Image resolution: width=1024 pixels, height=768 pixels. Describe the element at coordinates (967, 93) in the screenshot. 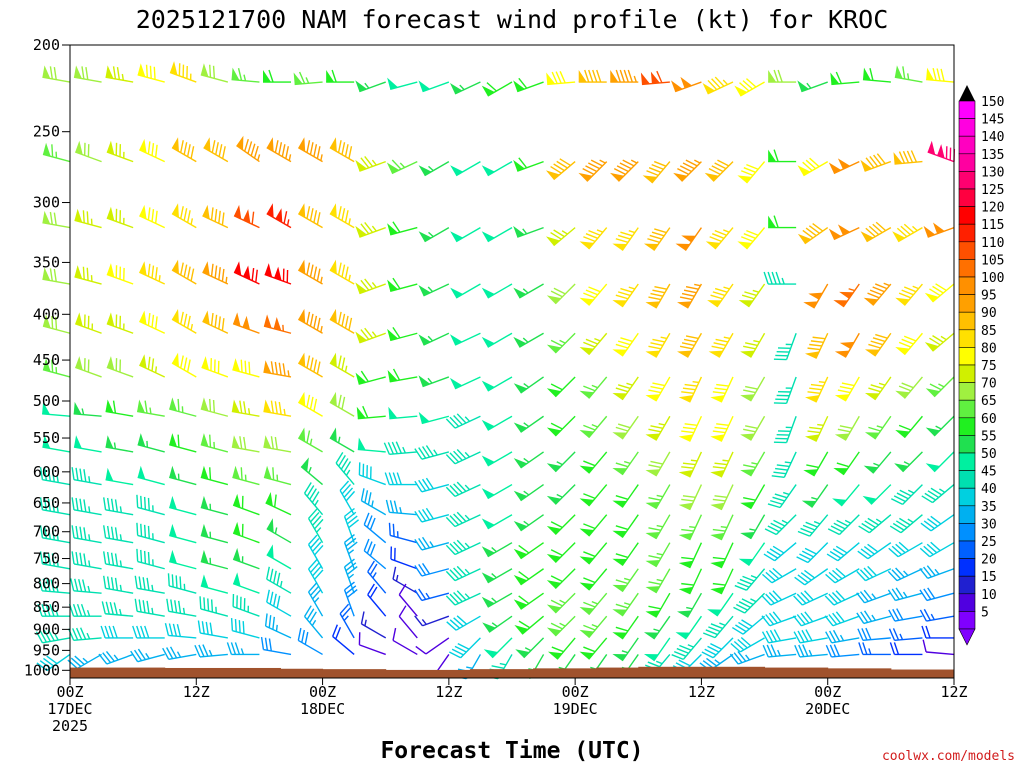

I see `colorbar-max-arrow` at that location.